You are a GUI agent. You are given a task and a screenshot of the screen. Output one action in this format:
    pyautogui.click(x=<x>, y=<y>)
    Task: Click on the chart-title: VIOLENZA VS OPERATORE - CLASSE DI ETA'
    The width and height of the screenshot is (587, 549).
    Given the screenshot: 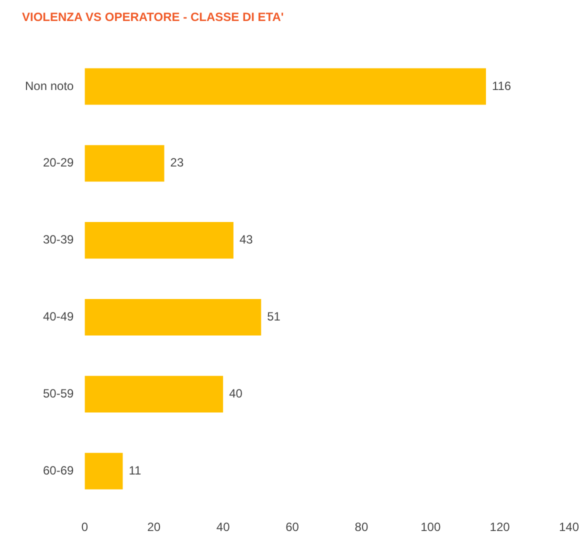 What is the action you would take?
    pyautogui.click(x=153, y=17)
    